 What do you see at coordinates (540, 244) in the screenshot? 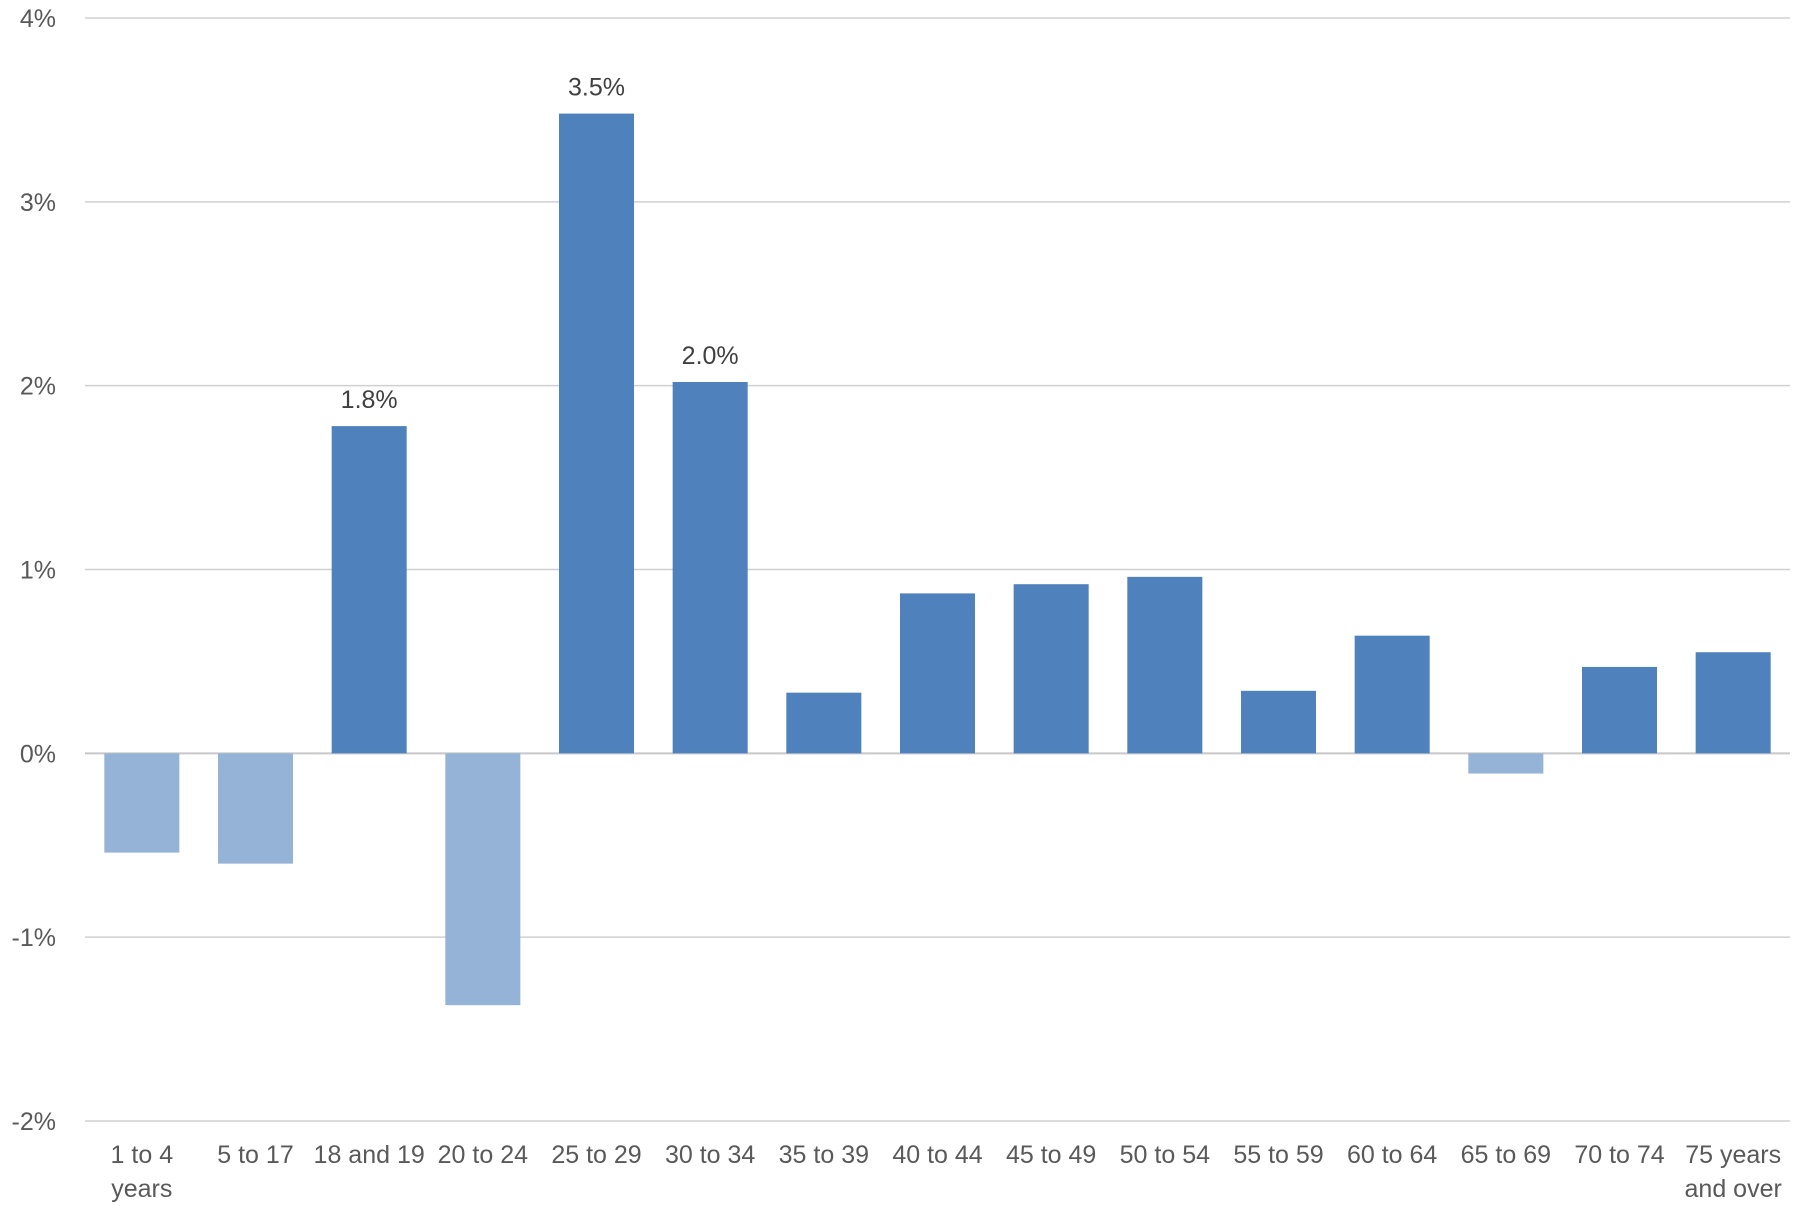
I see `data-labels: 1.8% 3.5% 2.0%` at bounding box center [540, 244].